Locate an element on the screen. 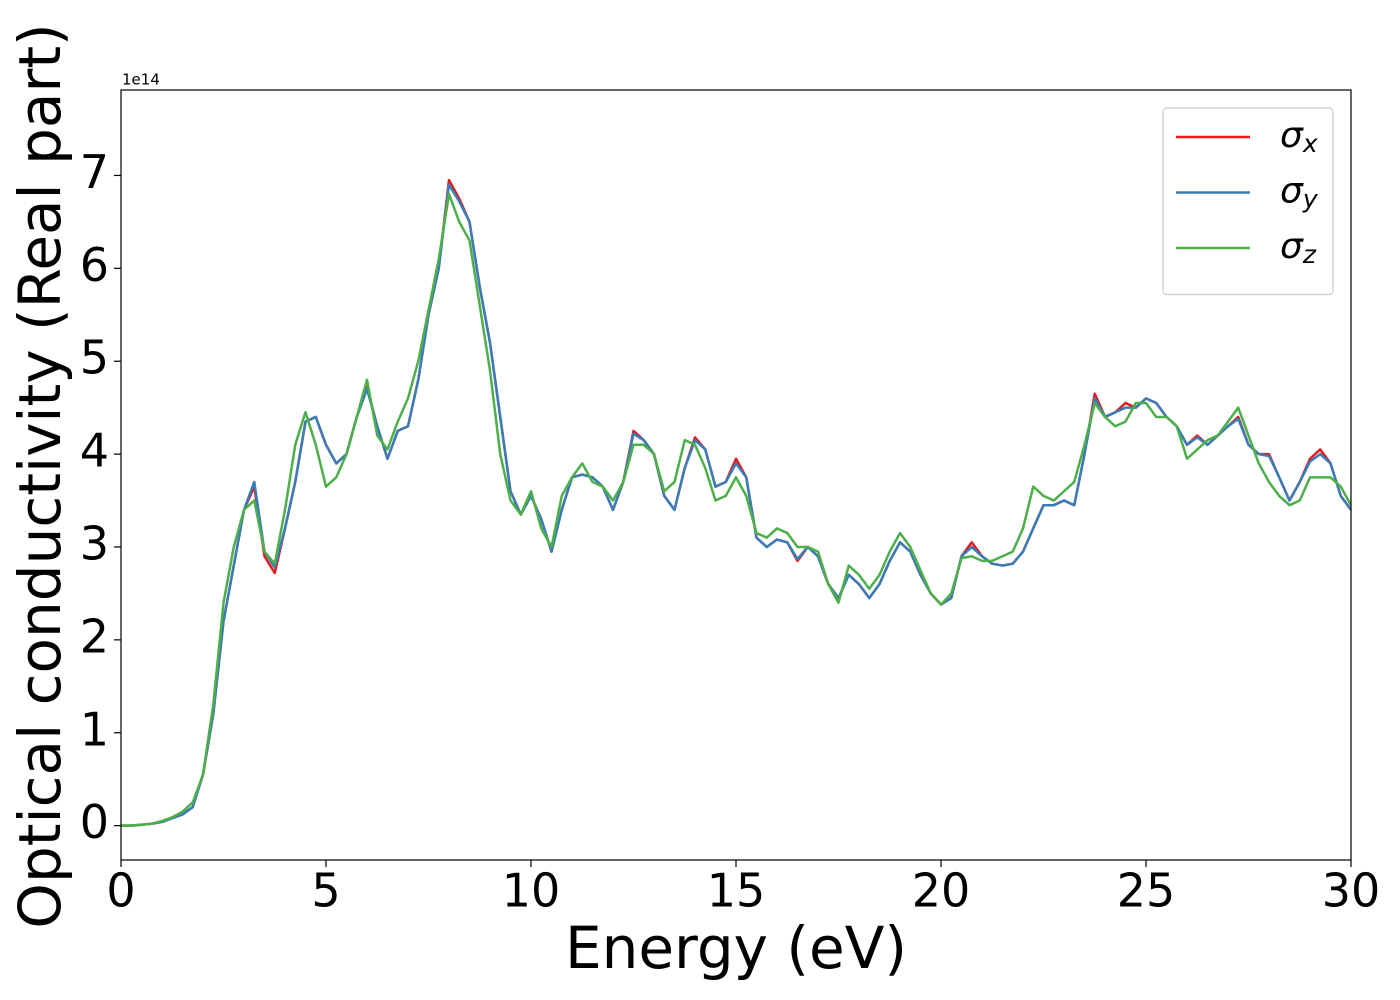 This screenshot has height=1000, width=1400. x-tick-label: 30 is located at coordinates (1351, 891).